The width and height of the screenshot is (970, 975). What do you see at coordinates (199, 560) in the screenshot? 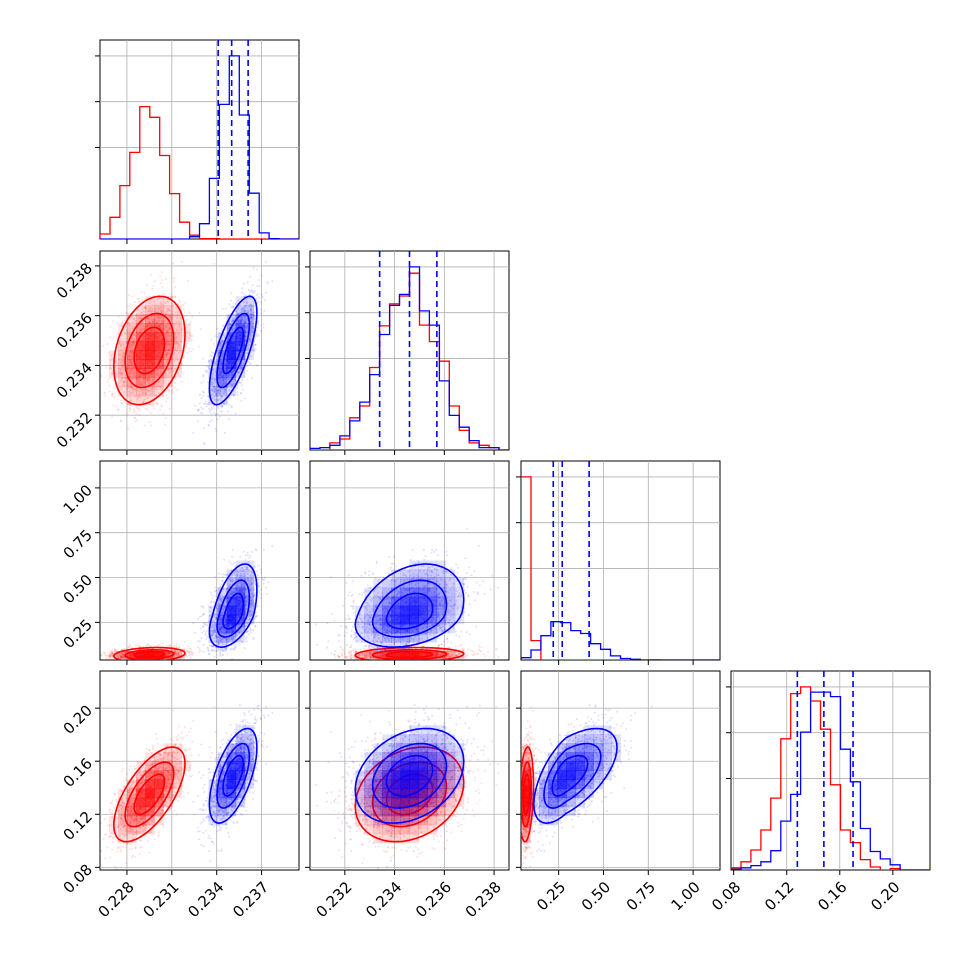
I see `panel-frame` at bounding box center [199, 560].